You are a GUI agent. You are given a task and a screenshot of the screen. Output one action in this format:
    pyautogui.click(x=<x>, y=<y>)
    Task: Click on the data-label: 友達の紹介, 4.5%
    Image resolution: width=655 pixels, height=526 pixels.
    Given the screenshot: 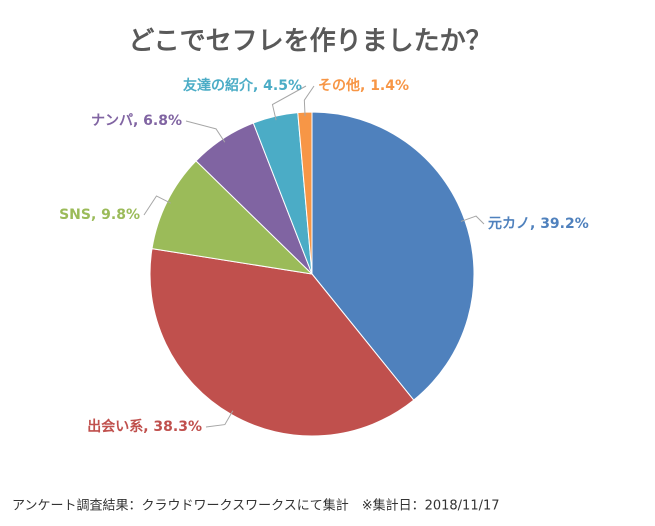 What is the action you would take?
    pyautogui.click(x=242, y=85)
    